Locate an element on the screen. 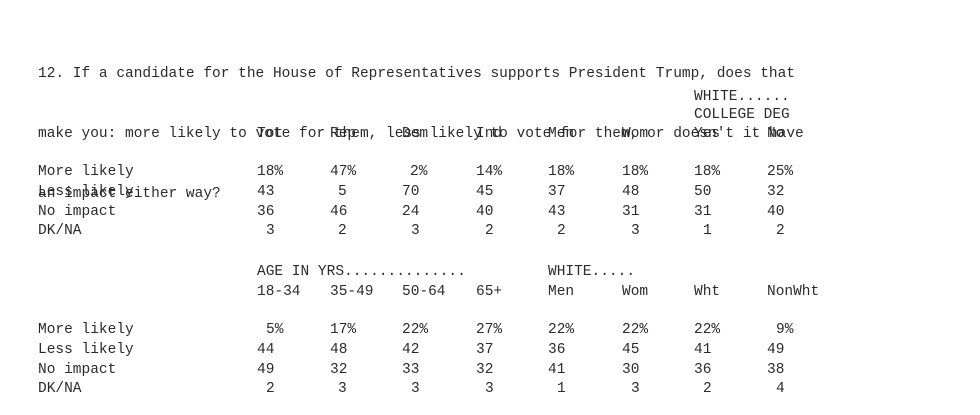  column-header: Tot is located at coordinates (270, 134).